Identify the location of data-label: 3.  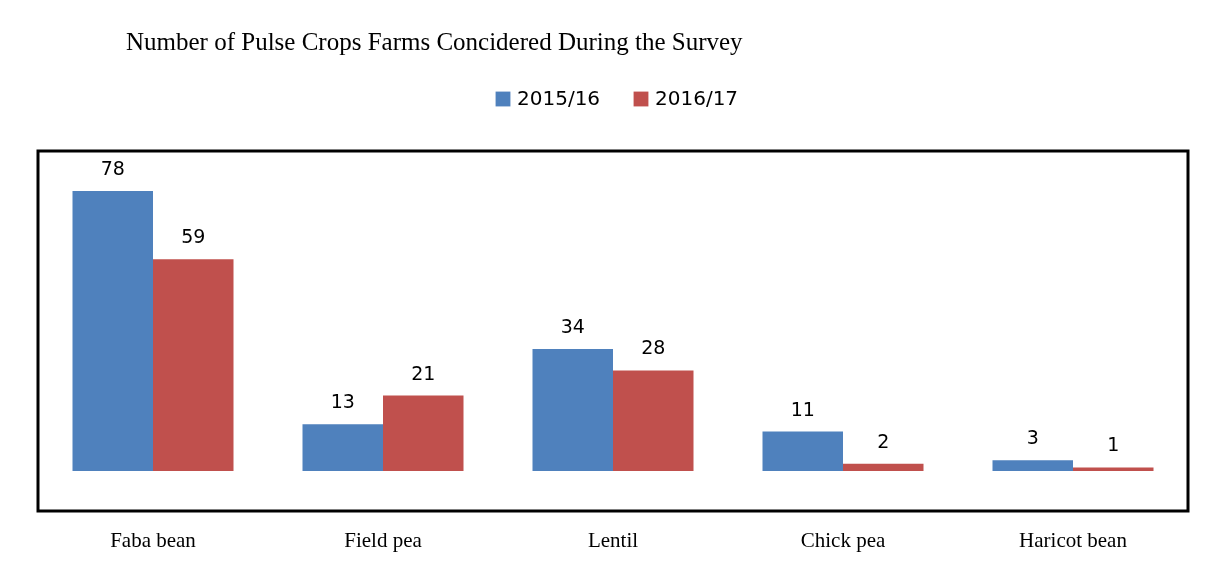
(1032, 437).